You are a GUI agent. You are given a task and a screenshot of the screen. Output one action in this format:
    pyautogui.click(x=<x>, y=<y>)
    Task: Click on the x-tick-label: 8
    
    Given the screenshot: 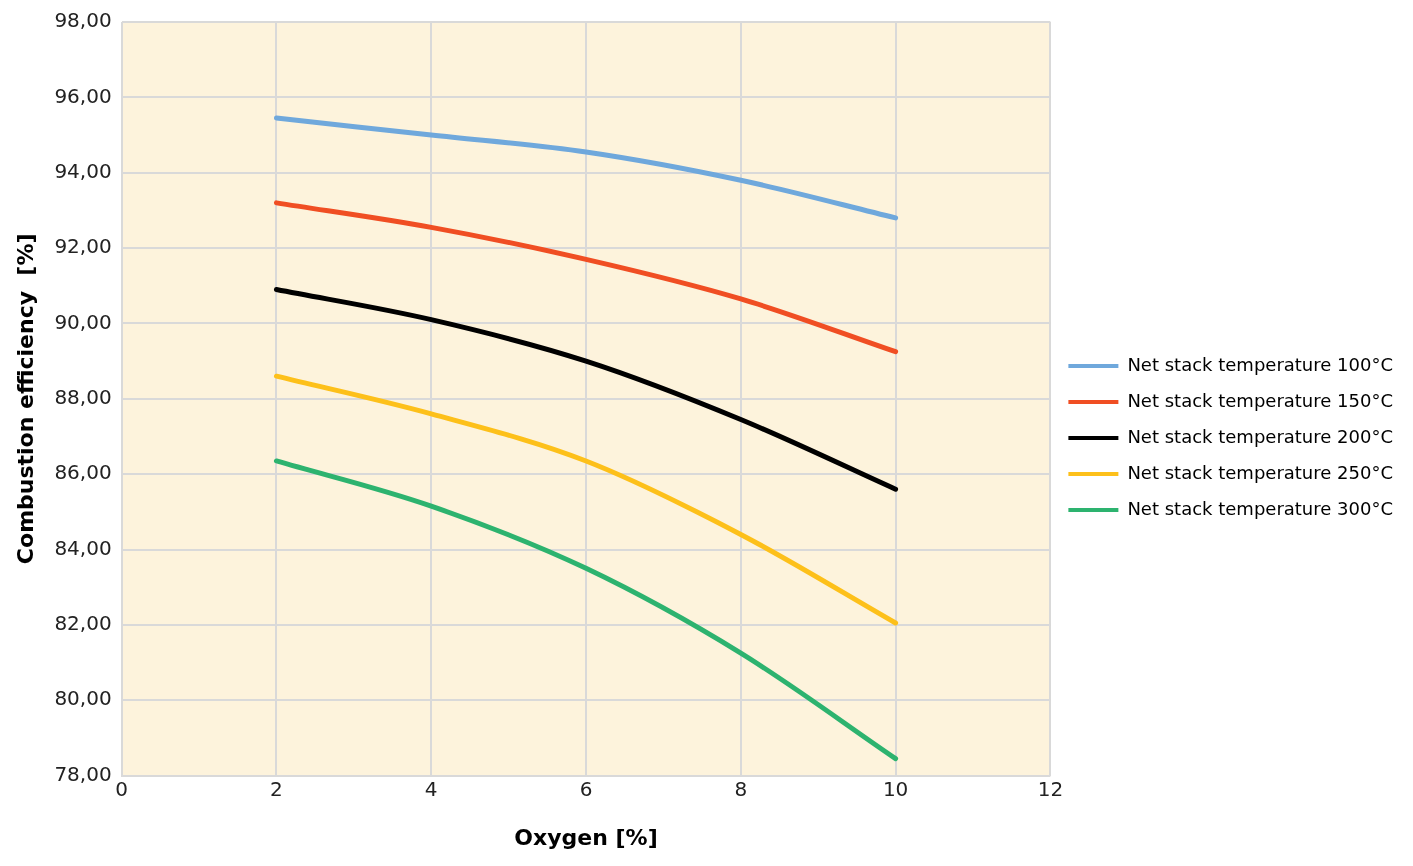 What is the action you would take?
    pyautogui.click(x=741, y=788)
    